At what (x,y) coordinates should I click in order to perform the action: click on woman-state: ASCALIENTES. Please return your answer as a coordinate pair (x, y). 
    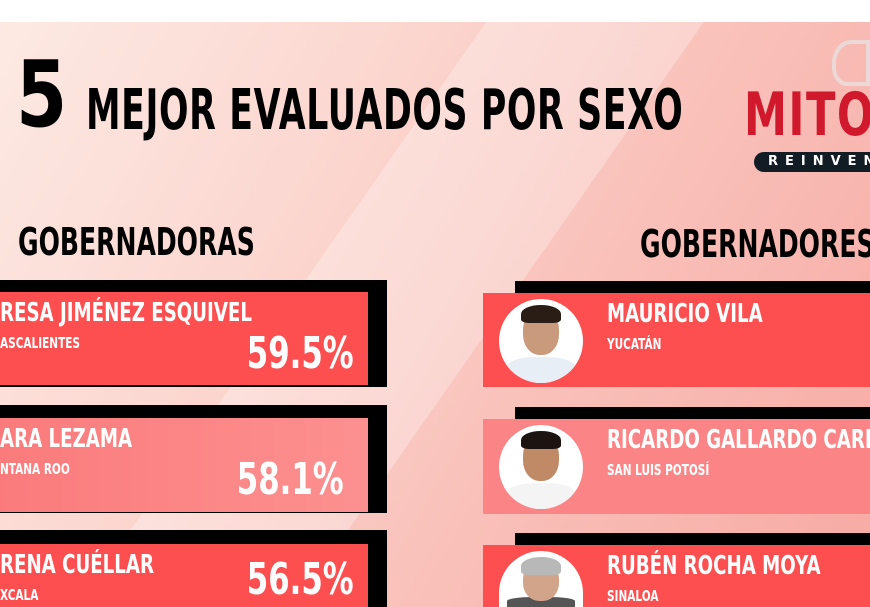
    Looking at the image, I should click on (40, 343).